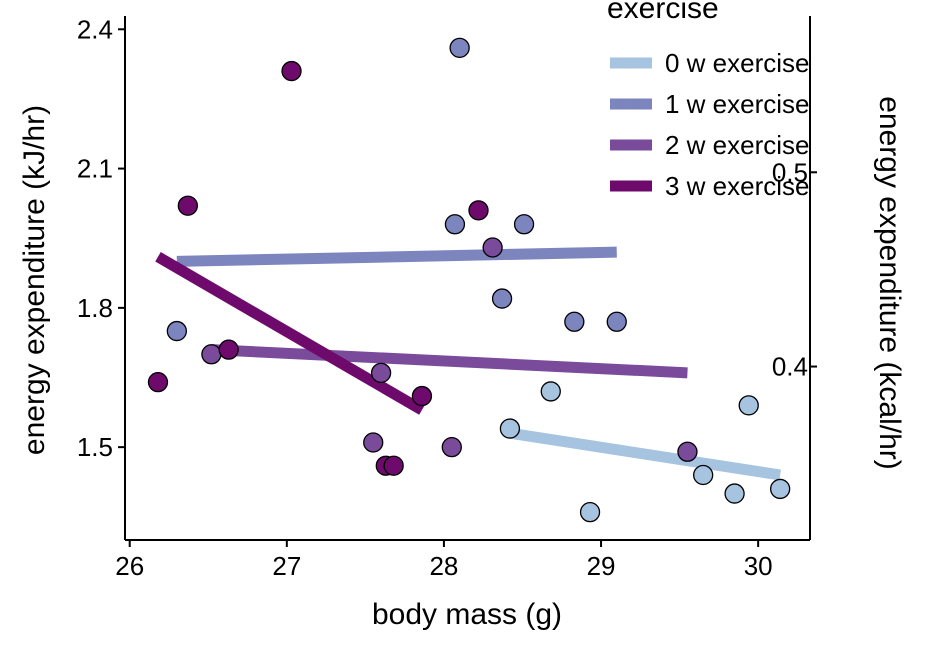 This screenshot has height=652, width=936. I want to click on secondary-y-axis-title: energy expenditure (kcal/hr), so click(889, 283).